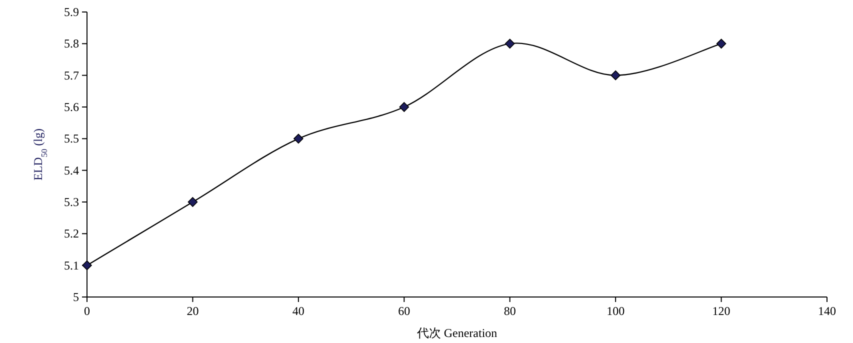 The height and width of the screenshot is (343, 853). Describe the element at coordinates (192, 311) in the screenshot. I see `x-tick-label: 20` at that location.